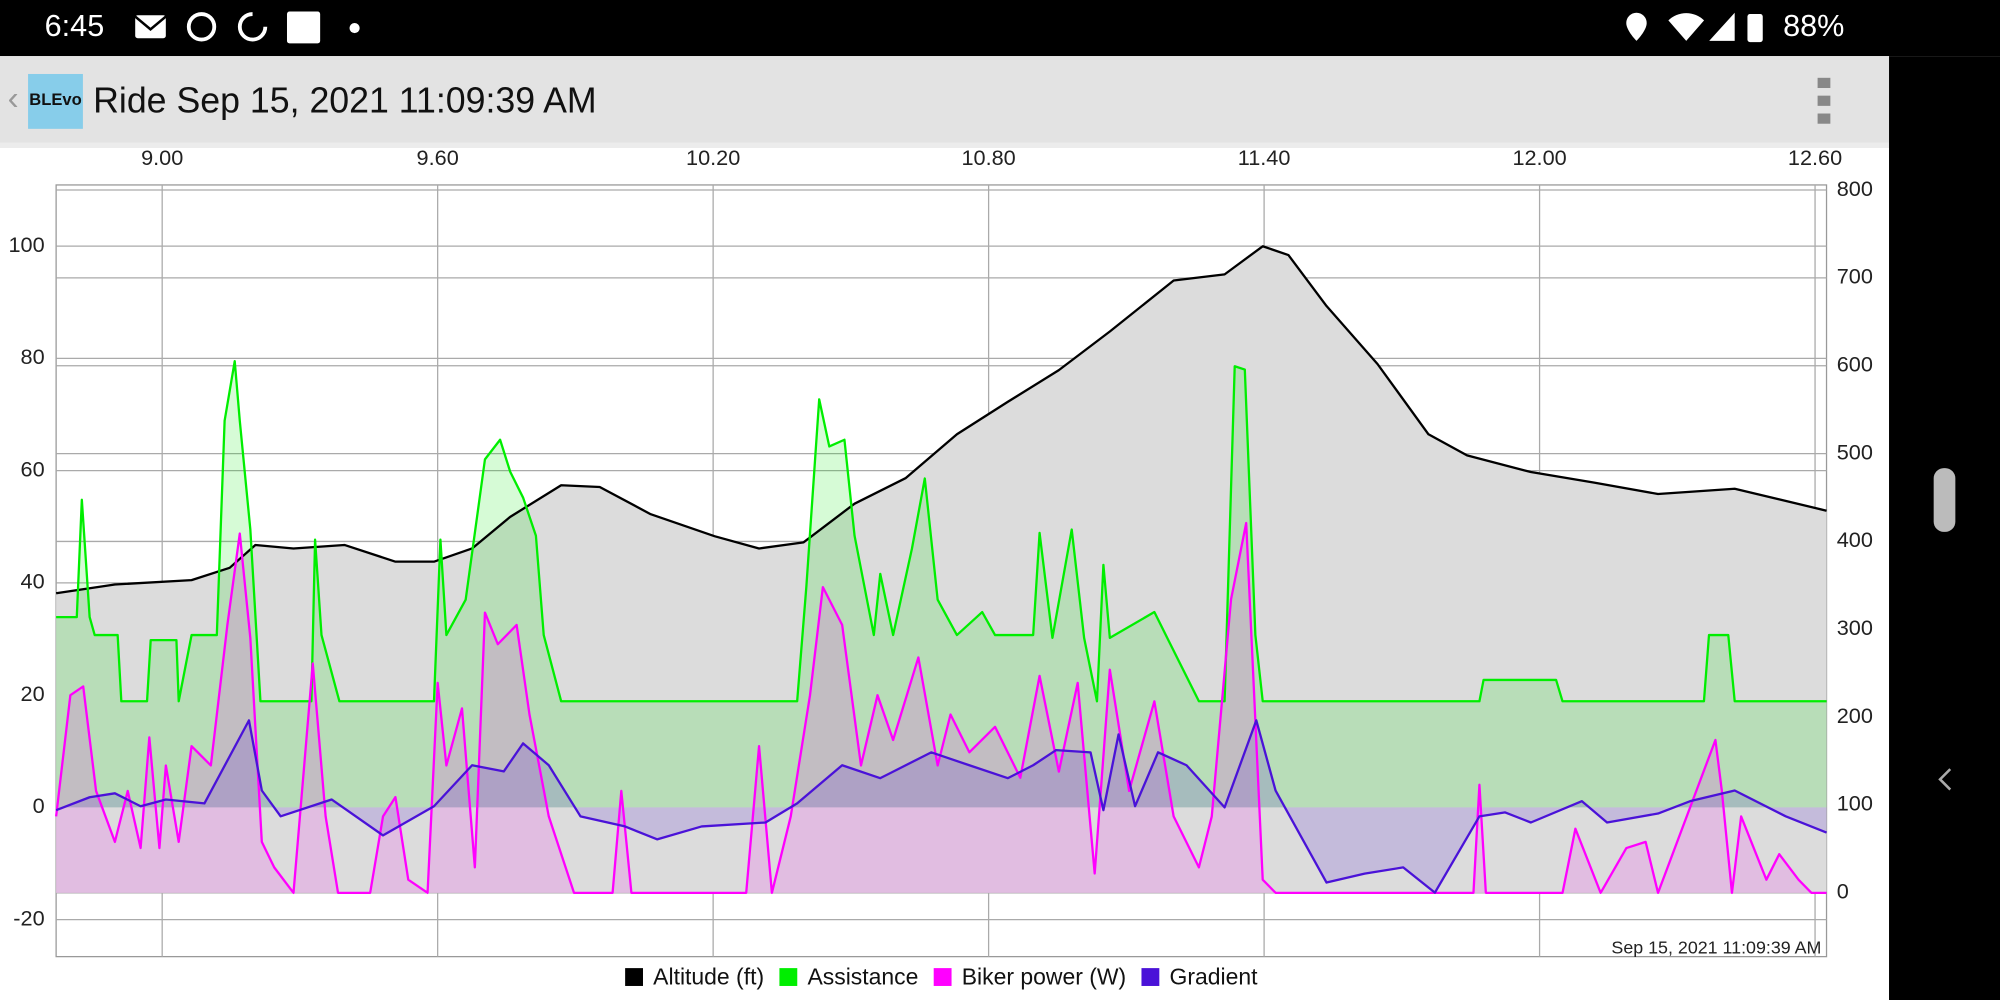 The height and width of the screenshot is (1000, 2000). I want to click on status-bar, so click(1000, 28).